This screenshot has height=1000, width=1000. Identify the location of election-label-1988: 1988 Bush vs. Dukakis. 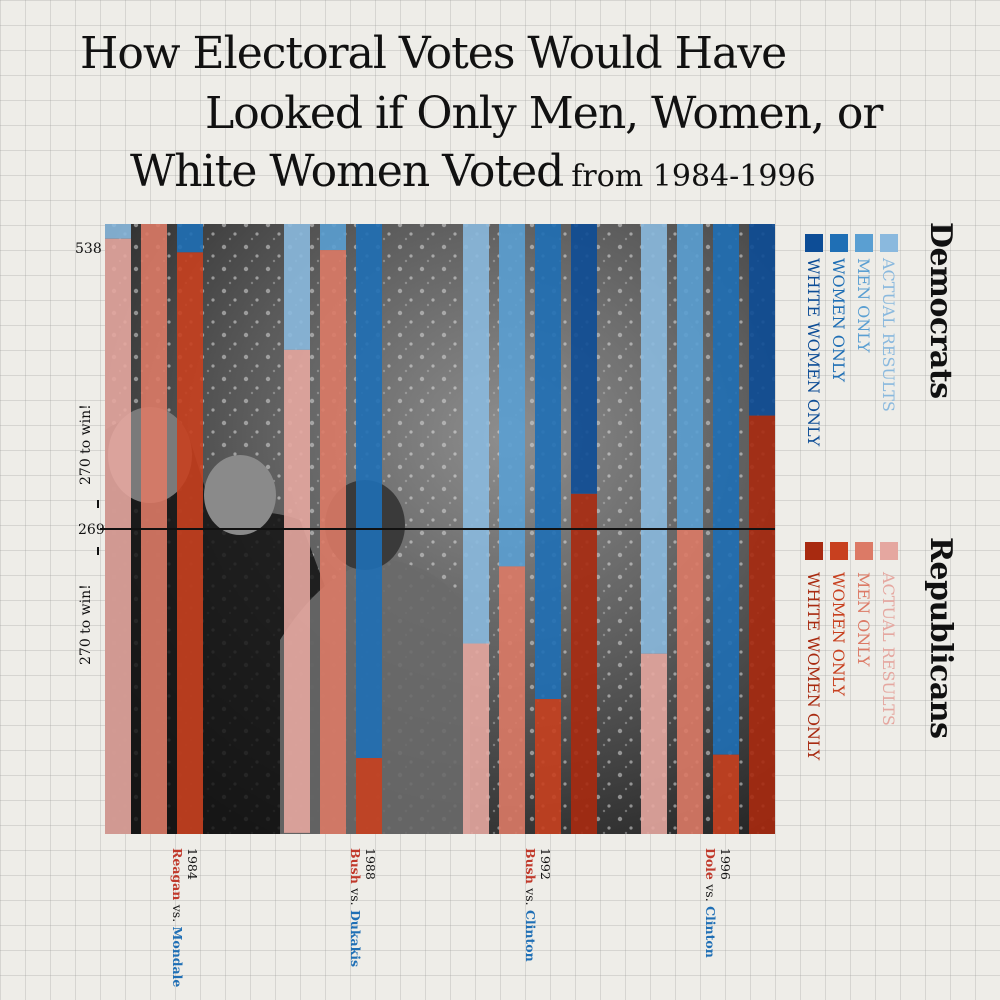
(363, 907).